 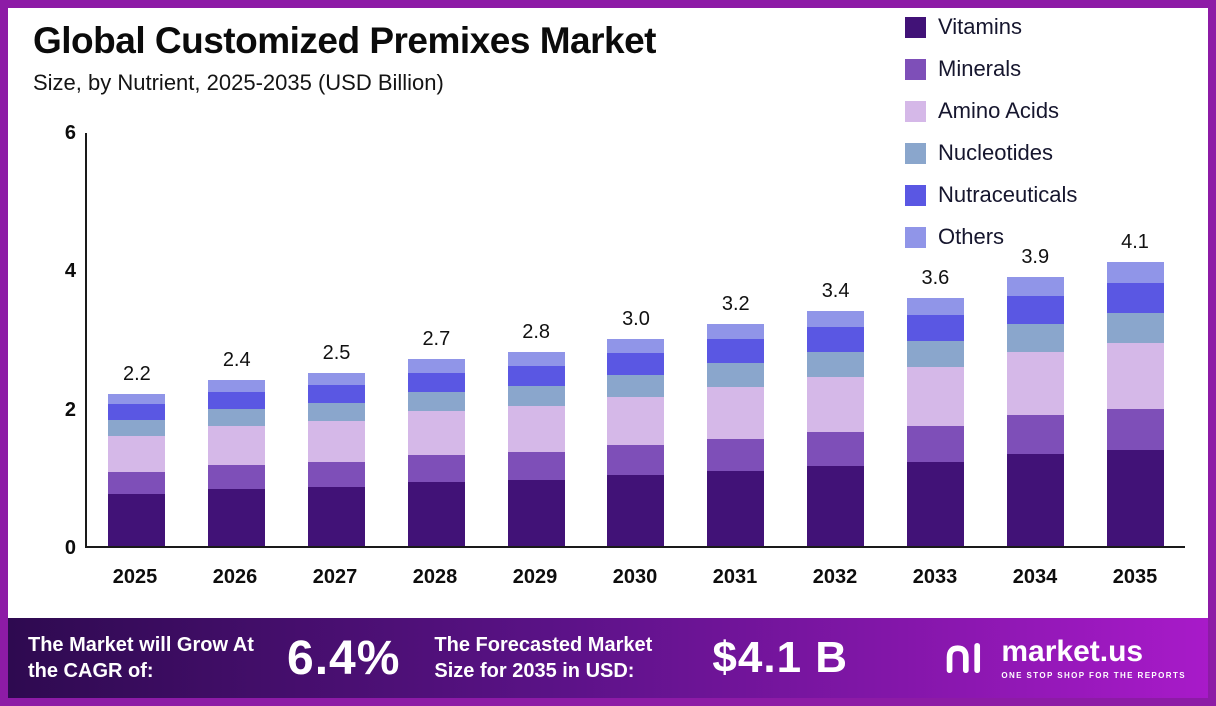 I want to click on y-axis-label: 4, so click(x=70, y=271).